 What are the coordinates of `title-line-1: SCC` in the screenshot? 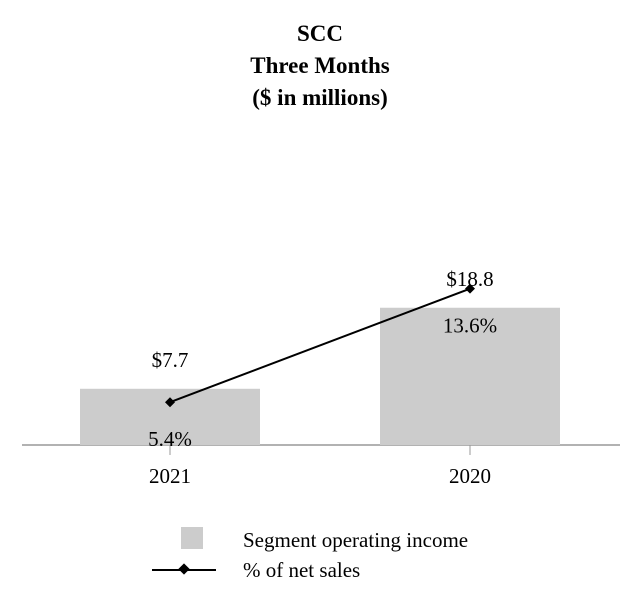 It's located at (319, 33).